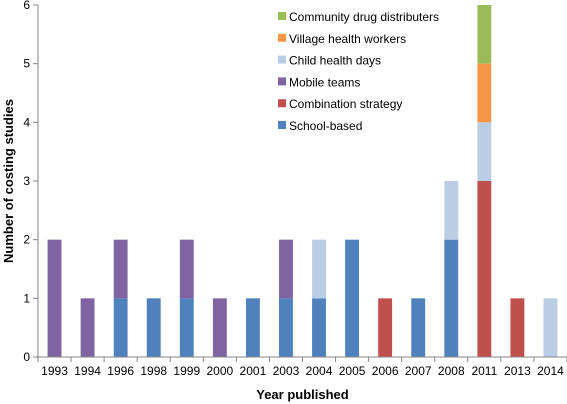  What do you see at coordinates (253, 371) in the screenshot?
I see `x-tick-label: 2001` at bounding box center [253, 371].